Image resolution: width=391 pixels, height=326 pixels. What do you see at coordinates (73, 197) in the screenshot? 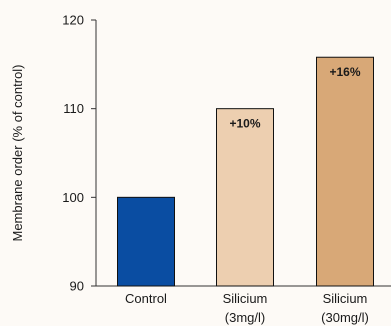
I see `y-tick-label-1: 100` at bounding box center [73, 197].